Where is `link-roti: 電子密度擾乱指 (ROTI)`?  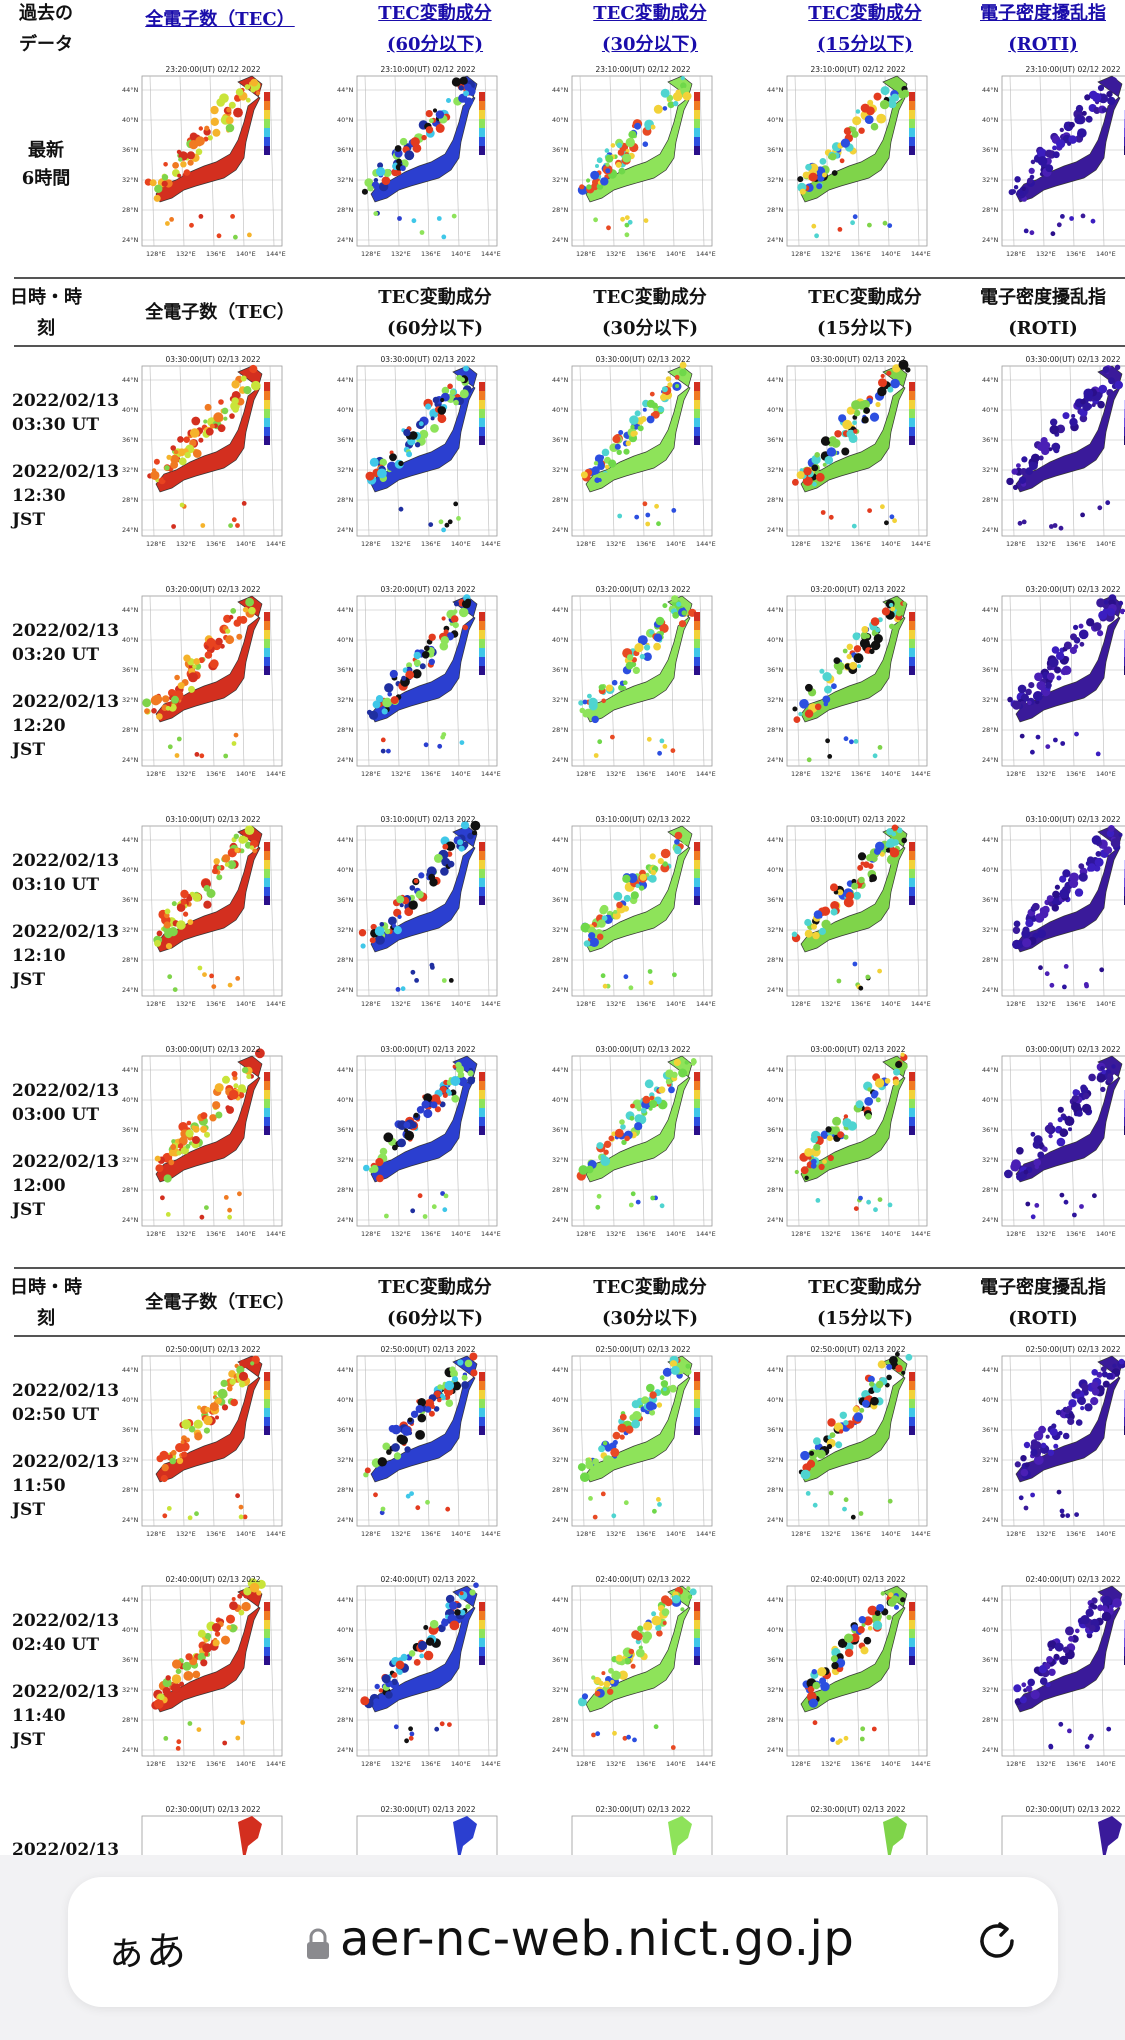 link-roti: 電子密度擾乱指 (ROTI) is located at coordinates (1043, 29).